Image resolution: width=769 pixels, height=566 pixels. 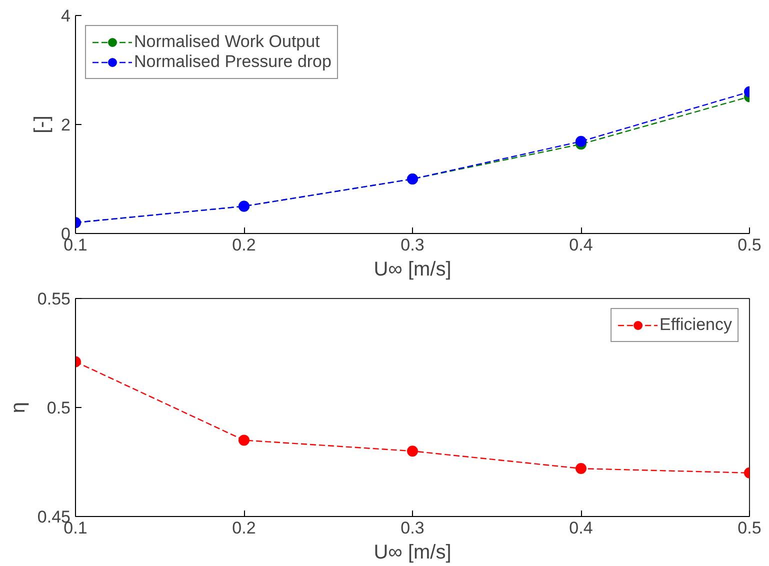 What do you see at coordinates (66, 125) in the screenshot?
I see `y-tick-label: 2` at bounding box center [66, 125].